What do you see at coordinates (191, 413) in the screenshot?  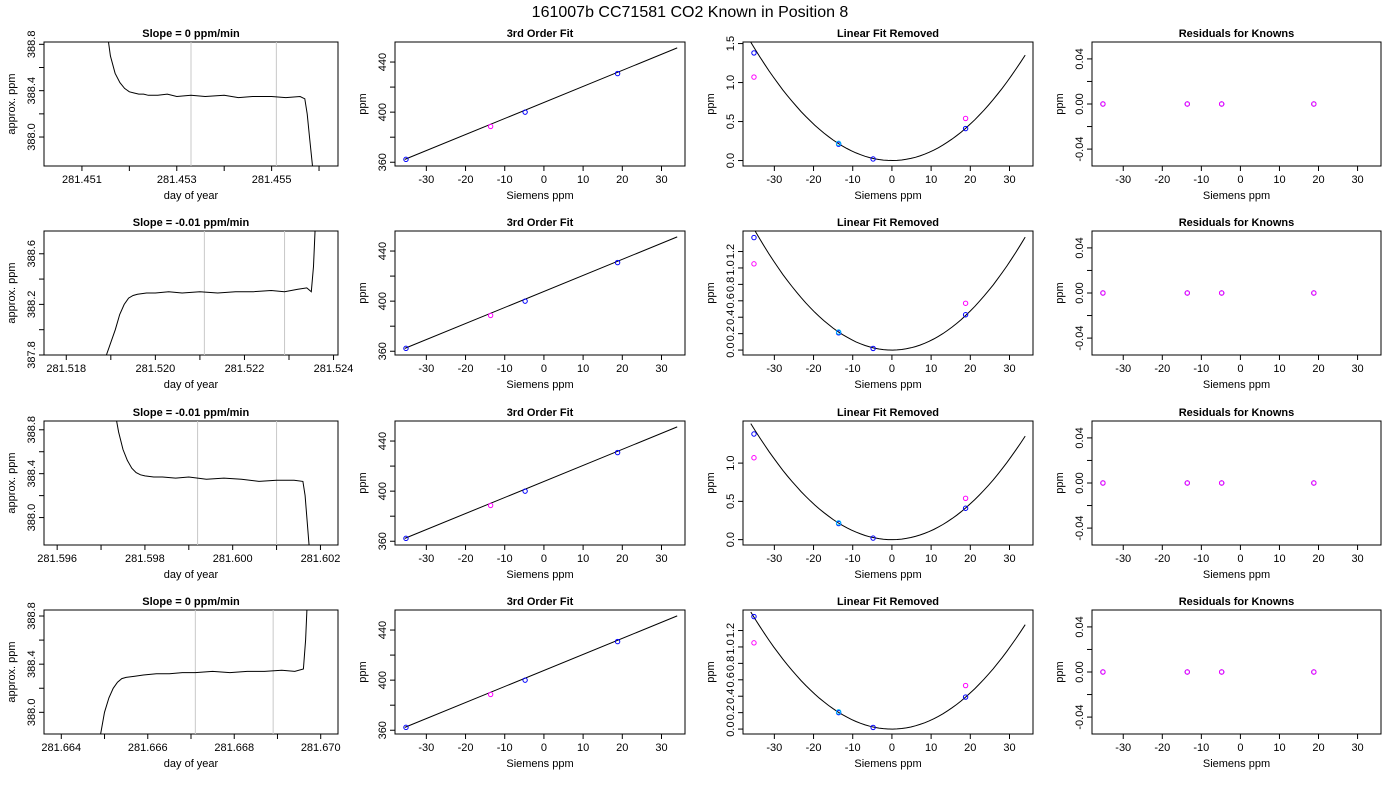 I see `panel-title: Slope = -0.01 ppm/min` at bounding box center [191, 413].